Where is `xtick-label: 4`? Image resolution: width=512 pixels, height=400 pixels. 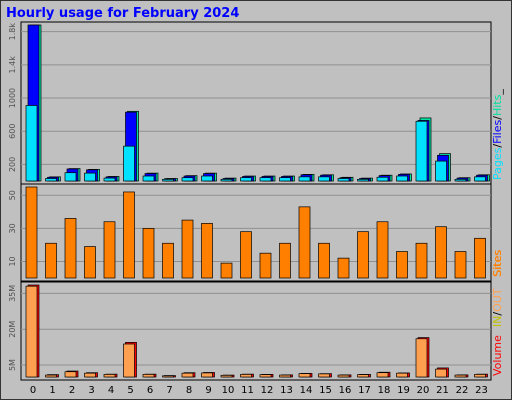
xtick-label: 4 is located at coordinates (111, 390).